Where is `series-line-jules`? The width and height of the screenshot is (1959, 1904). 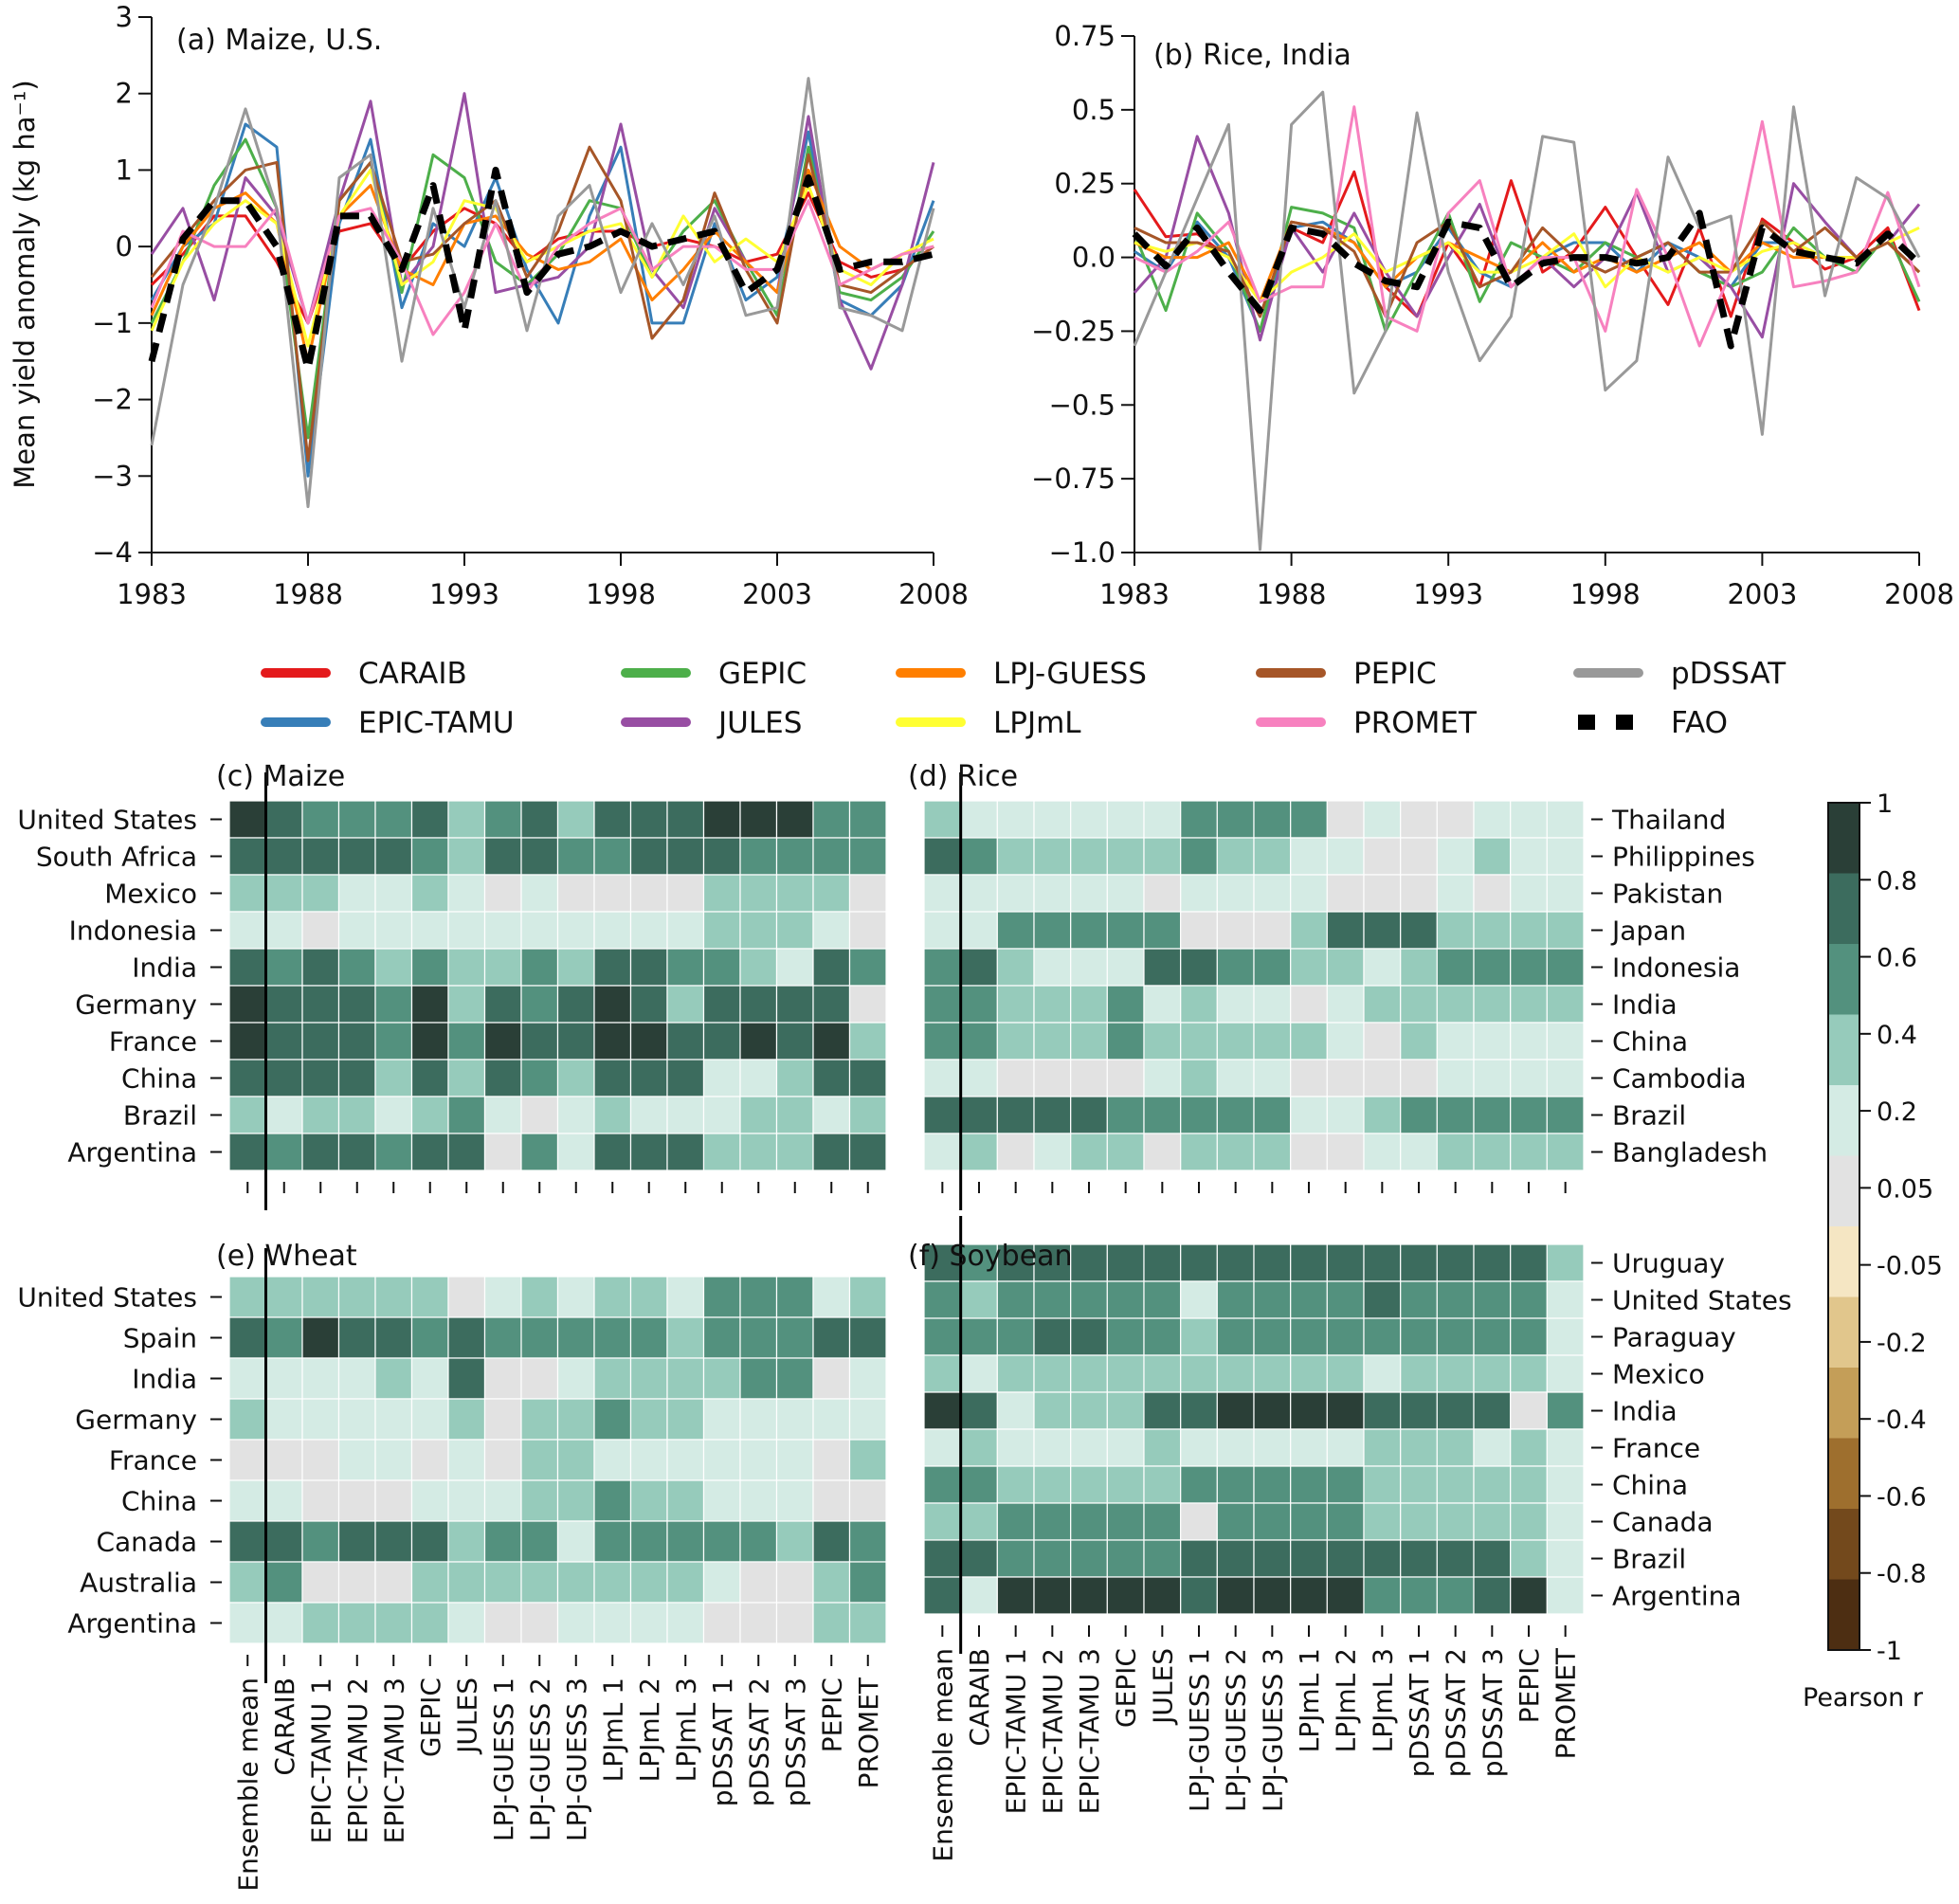 series-line-jules is located at coordinates (542, 231).